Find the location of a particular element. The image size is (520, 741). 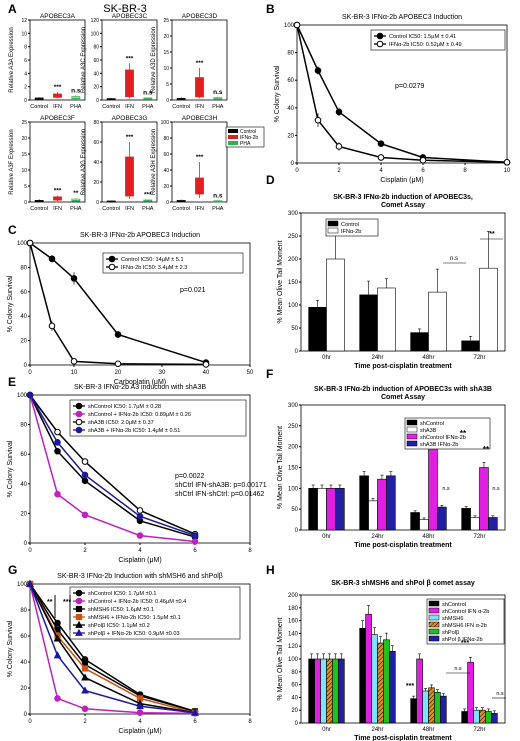

y-axis-label: Relative A3A Expression is located at coordinates (12, 59).